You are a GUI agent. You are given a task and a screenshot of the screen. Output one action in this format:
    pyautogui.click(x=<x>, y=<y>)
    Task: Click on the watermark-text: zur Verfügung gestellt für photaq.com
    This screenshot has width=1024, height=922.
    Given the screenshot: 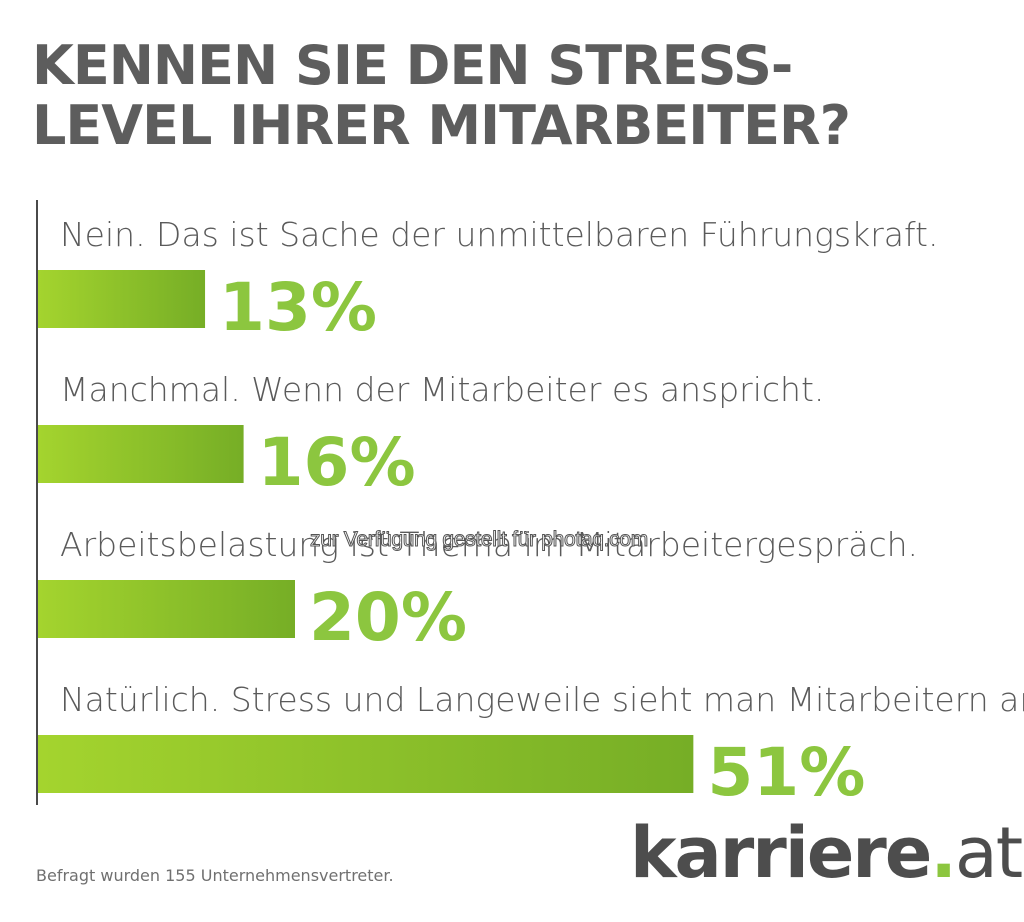 What is the action you would take?
    pyautogui.click(x=479, y=540)
    